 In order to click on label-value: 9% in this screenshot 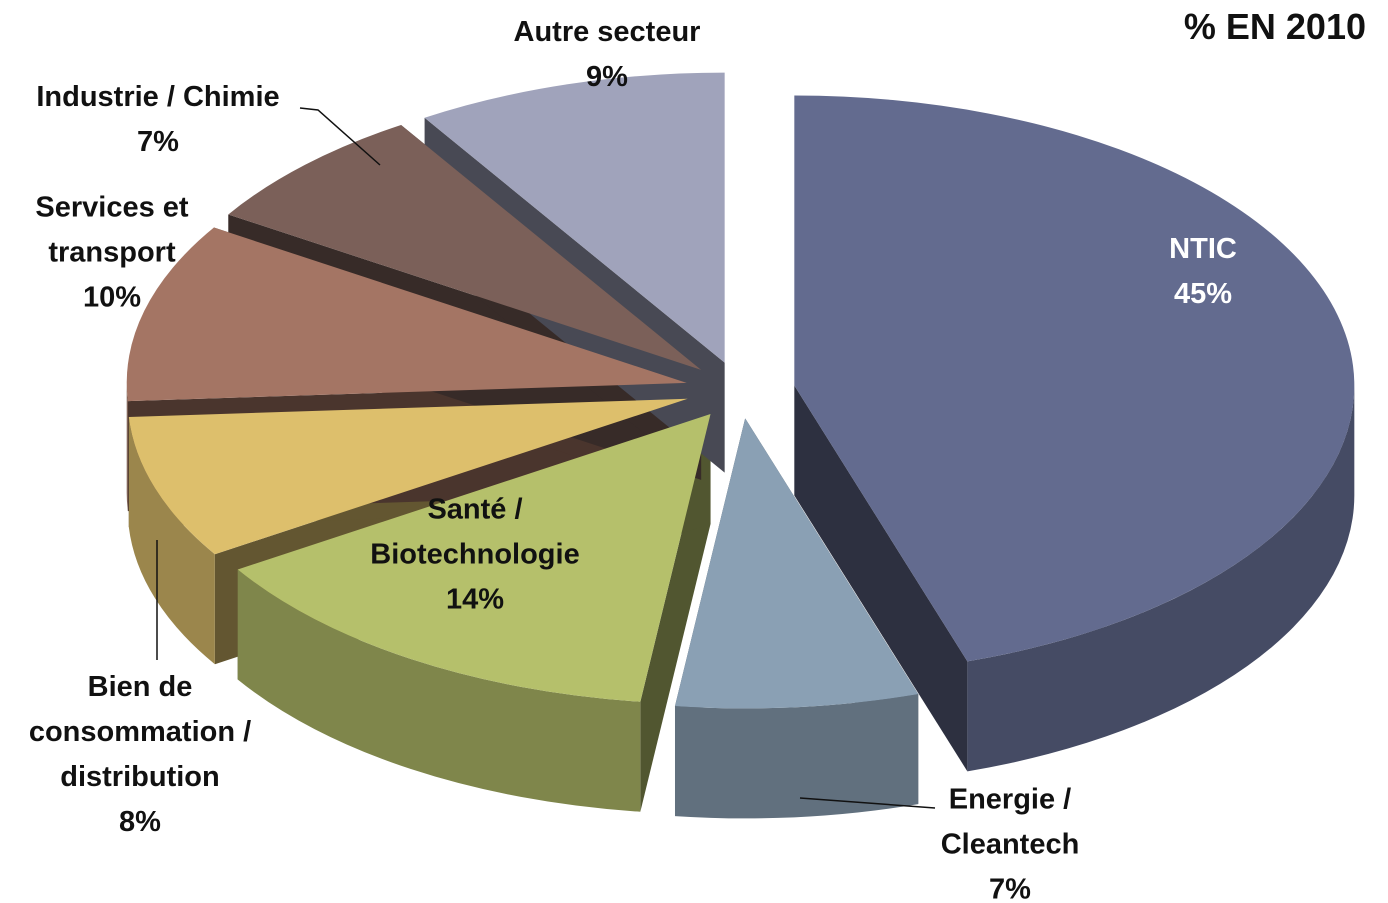, I will do `click(607, 77)`.